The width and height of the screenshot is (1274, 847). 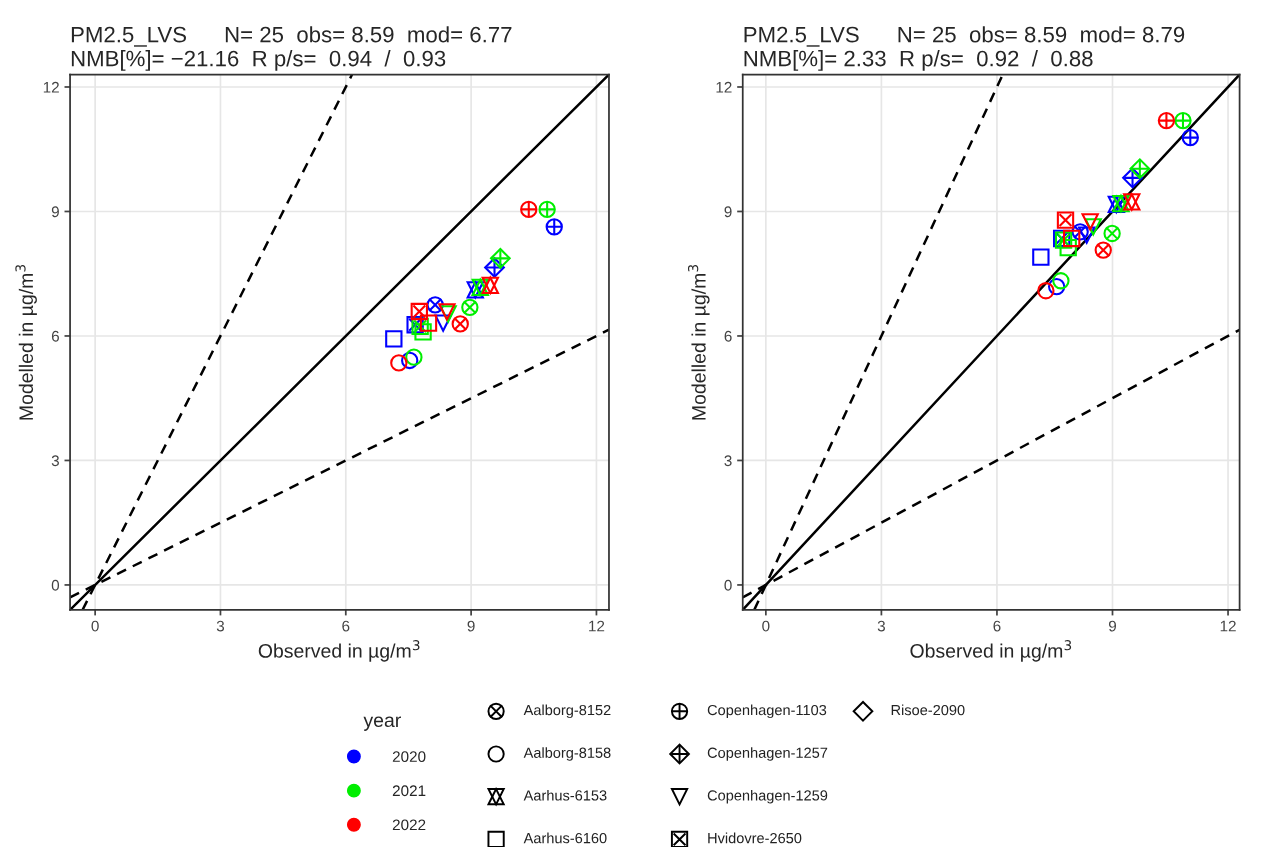 I want to click on text: Aalborg-8158, so click(x=567, y=754).